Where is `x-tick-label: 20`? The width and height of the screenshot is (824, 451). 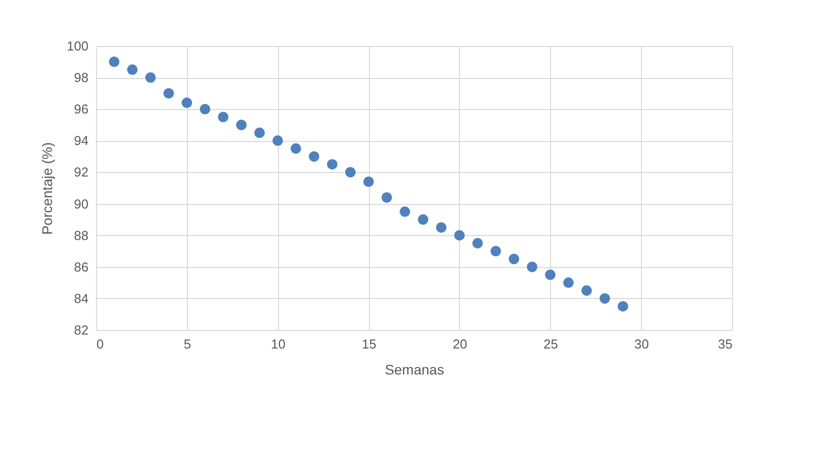
x-tick-label: 20 is located at coordinates (460, 344).